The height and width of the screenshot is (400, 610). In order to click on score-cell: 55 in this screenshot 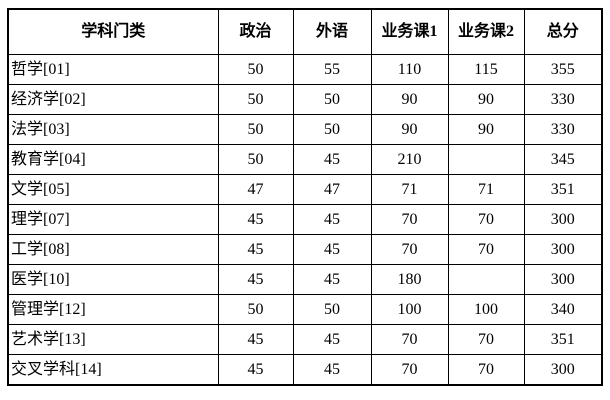, I will do `click(332, 69)`.